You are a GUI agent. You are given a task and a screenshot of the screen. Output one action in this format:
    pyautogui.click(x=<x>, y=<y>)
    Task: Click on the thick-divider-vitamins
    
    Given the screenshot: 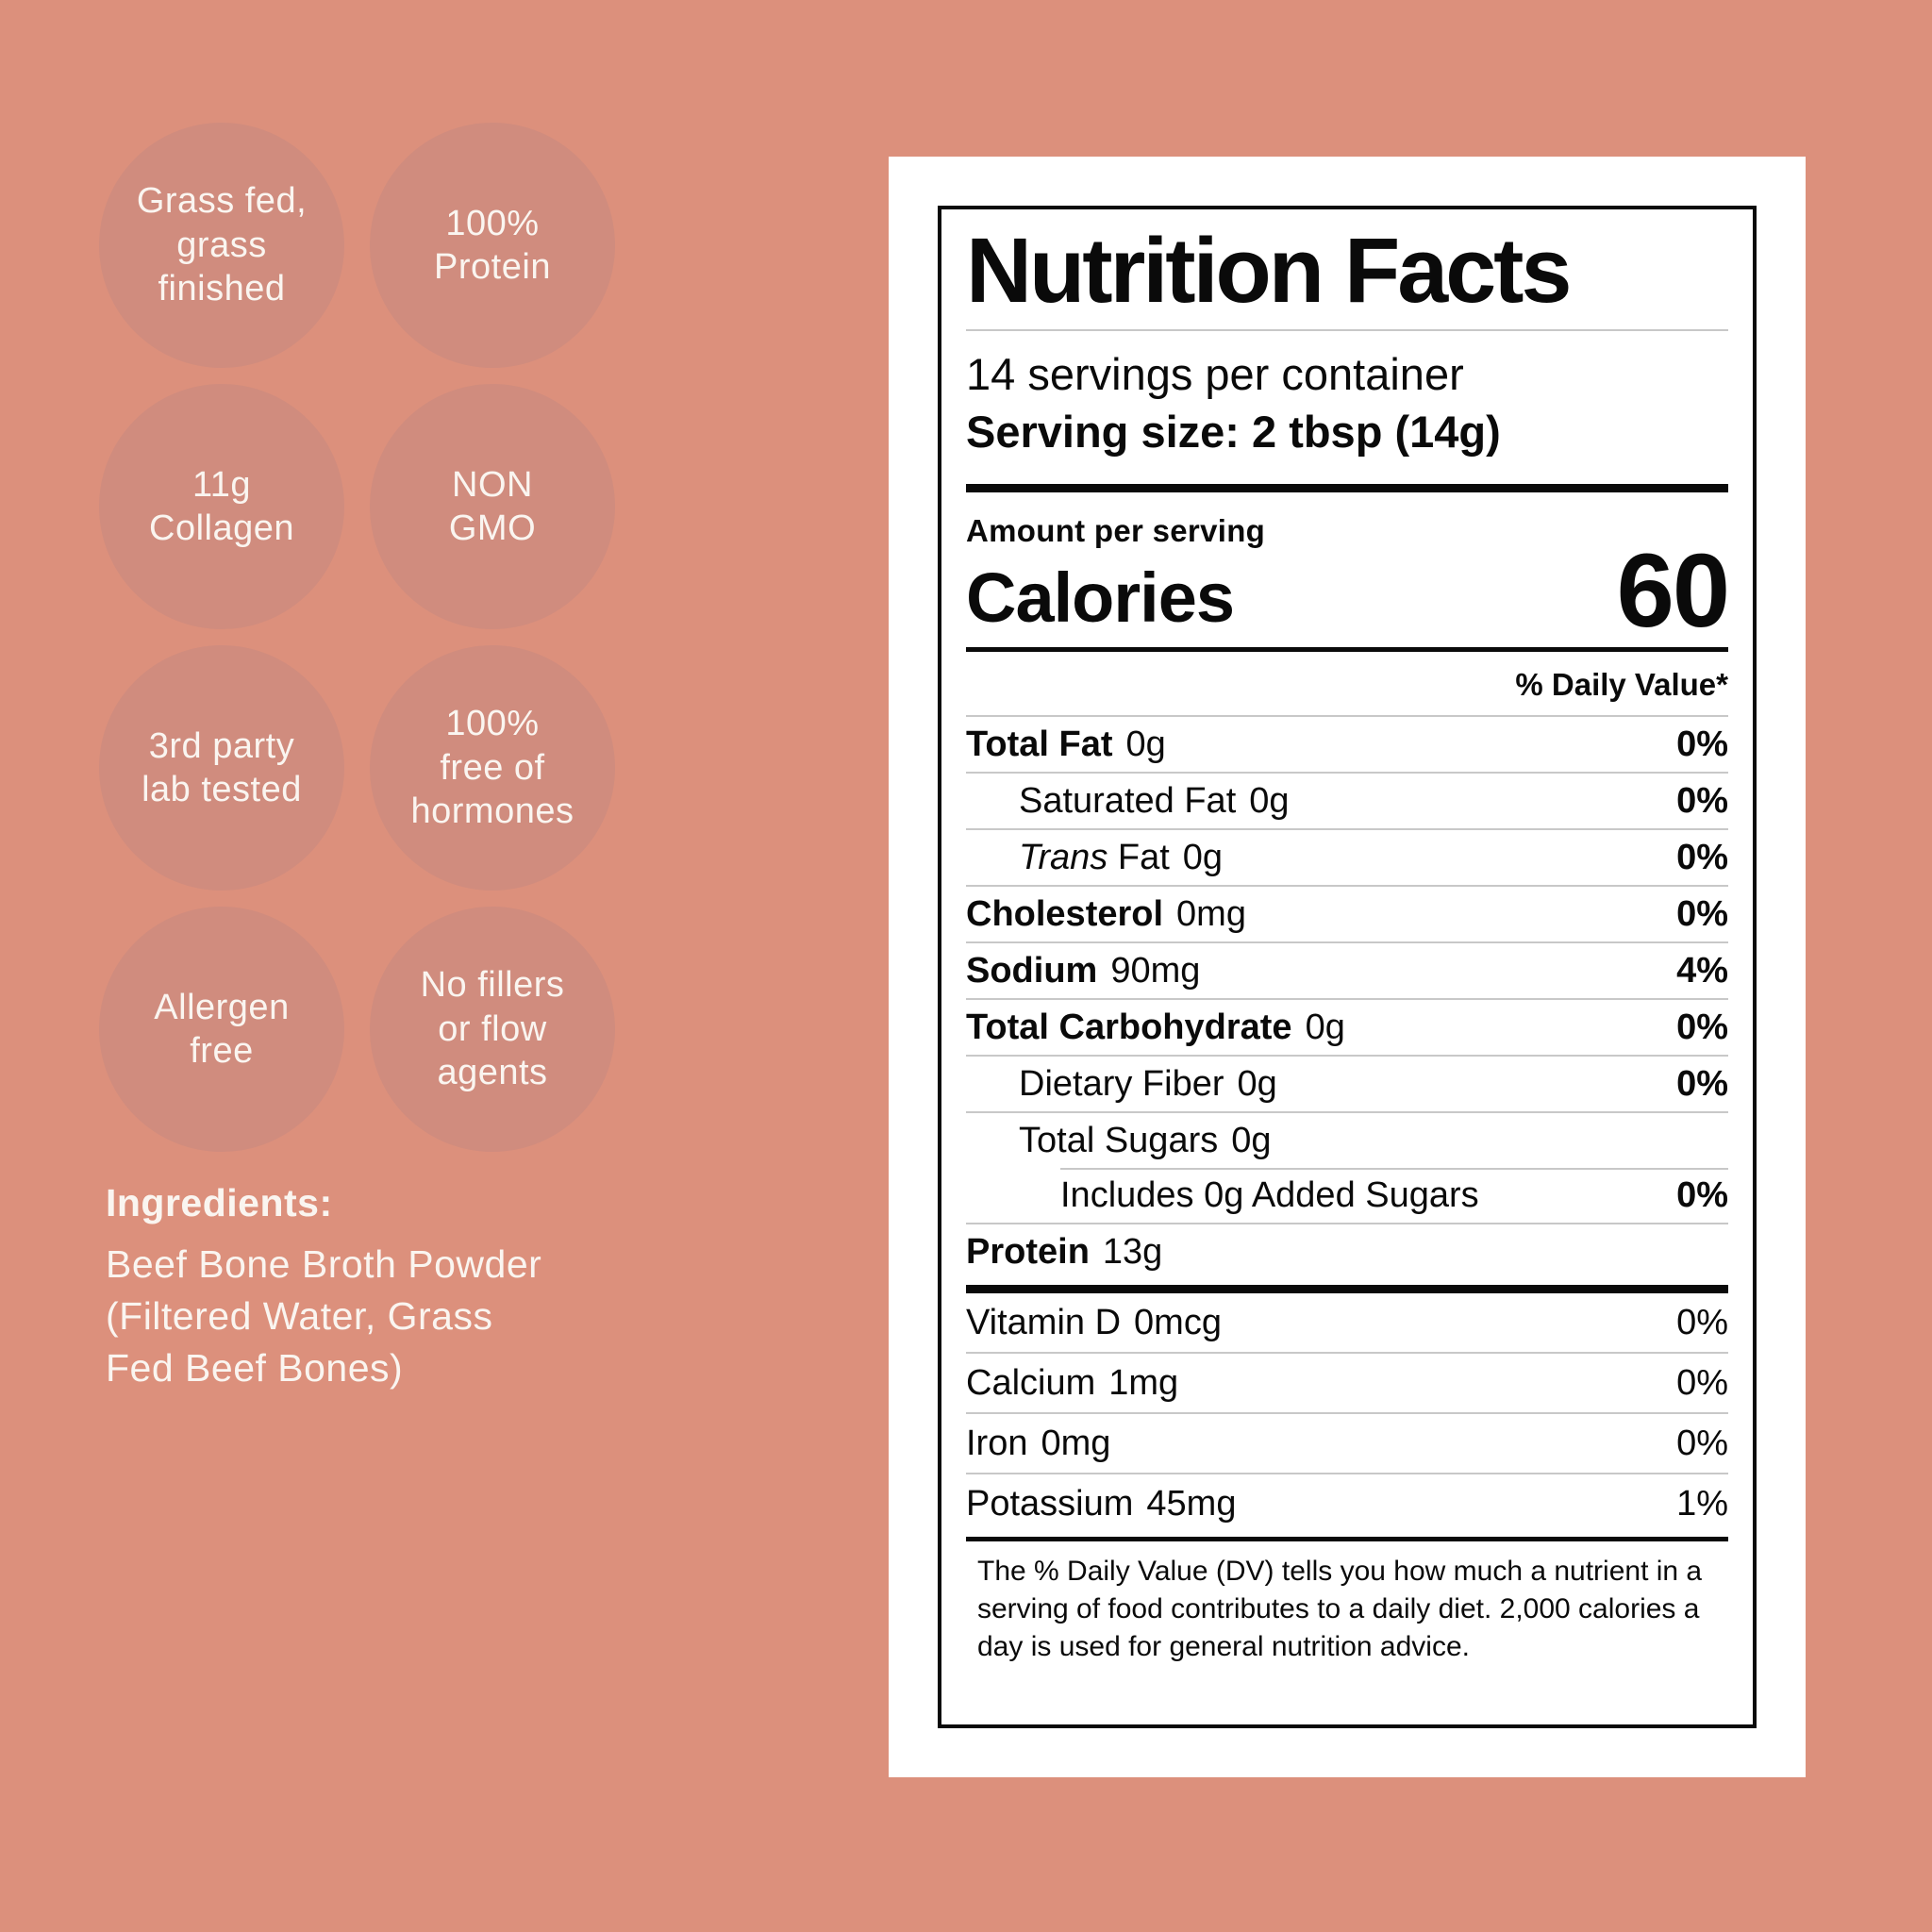 What is the action you would take?
    pyautogui.click(x=1347, y=1288)
    